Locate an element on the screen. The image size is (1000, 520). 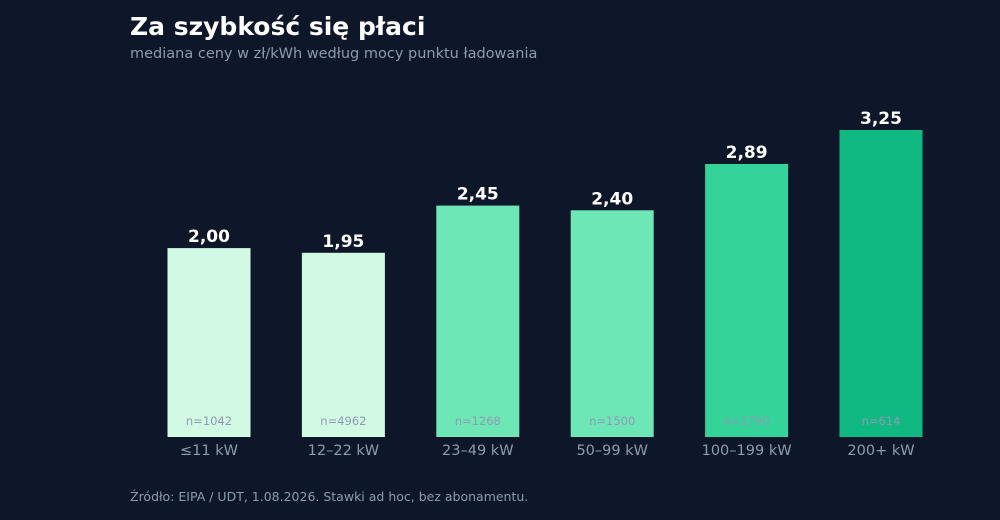
value-label-3: 2,40 is located at coordinates (612, 199).